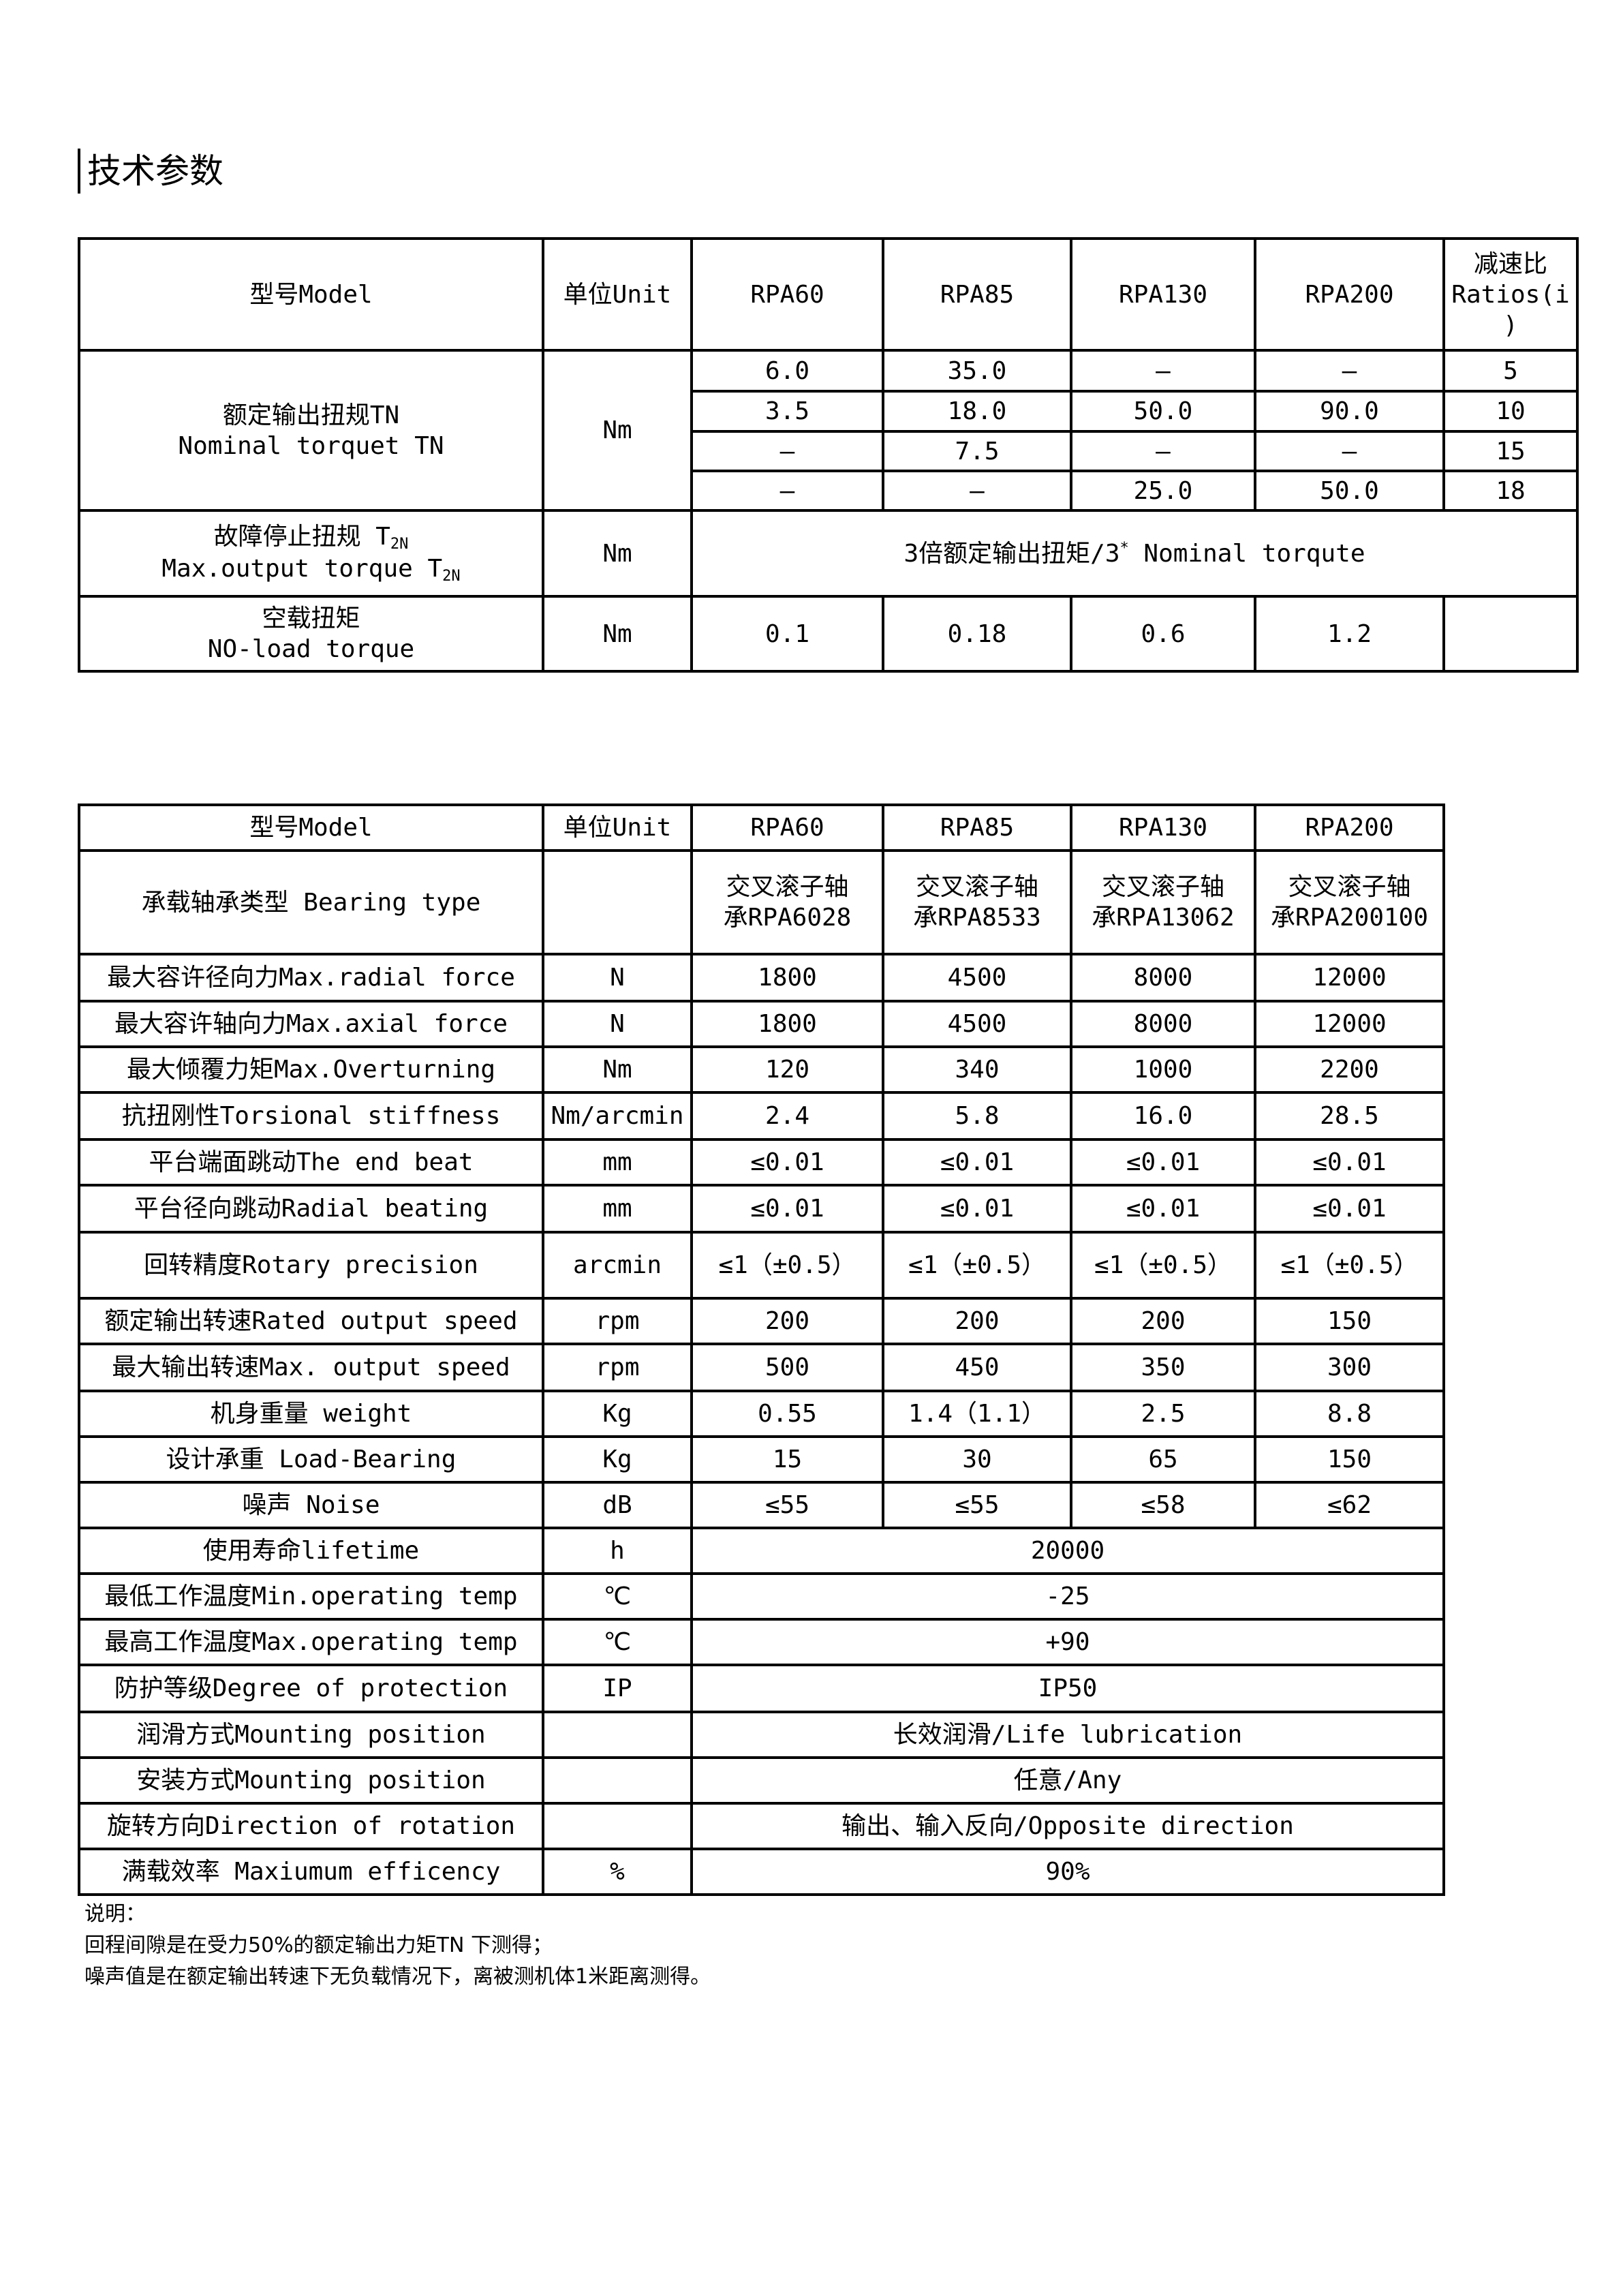  What do you see at coordinates (787, 1116) in the screenshot?
I see `value-cell: 2.4` at bounding box center [787, 1116].